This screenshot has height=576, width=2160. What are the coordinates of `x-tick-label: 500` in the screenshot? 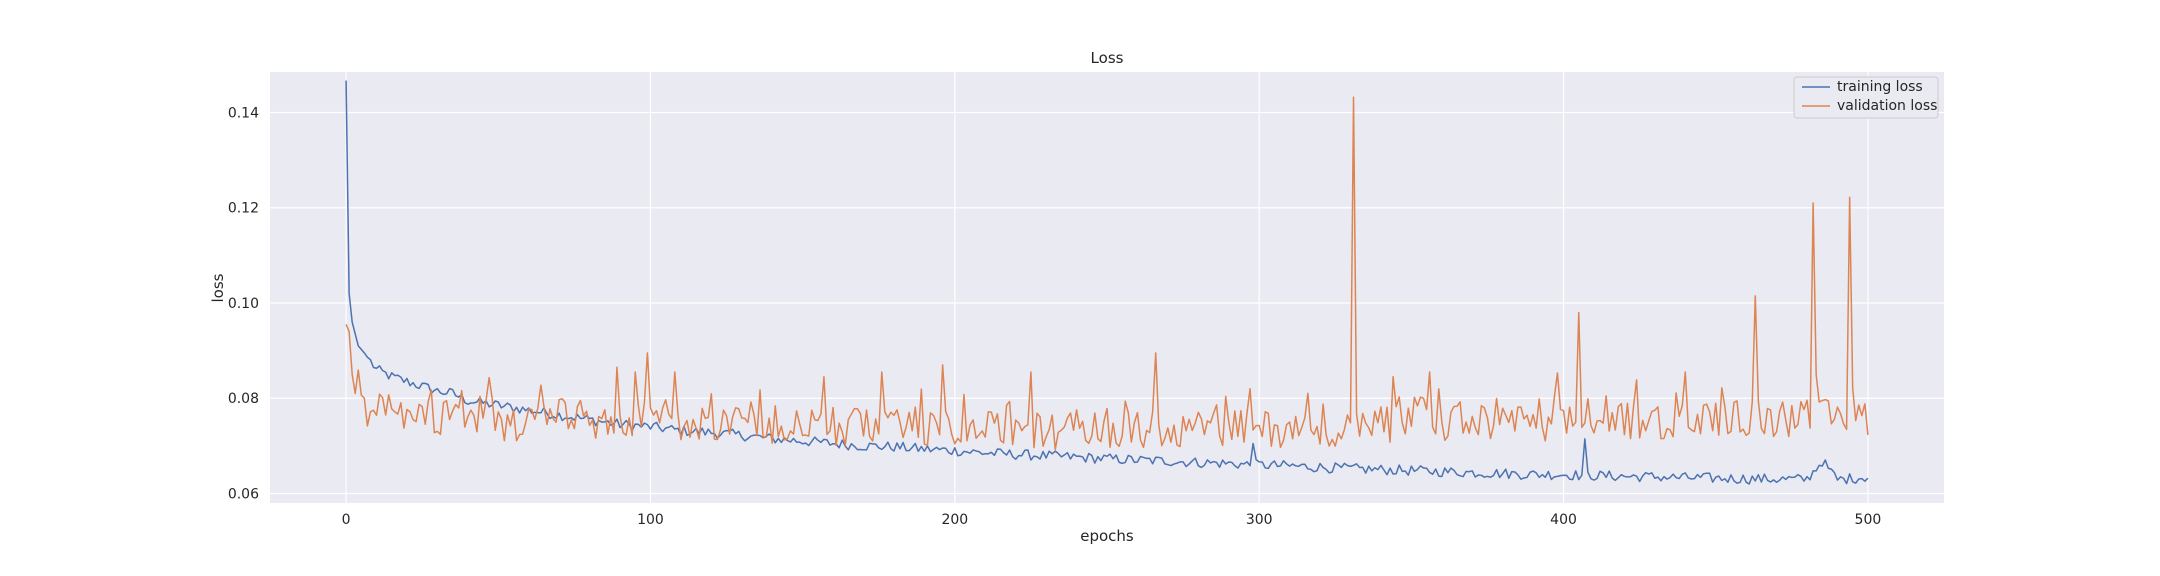 It's located at (1868, 520).